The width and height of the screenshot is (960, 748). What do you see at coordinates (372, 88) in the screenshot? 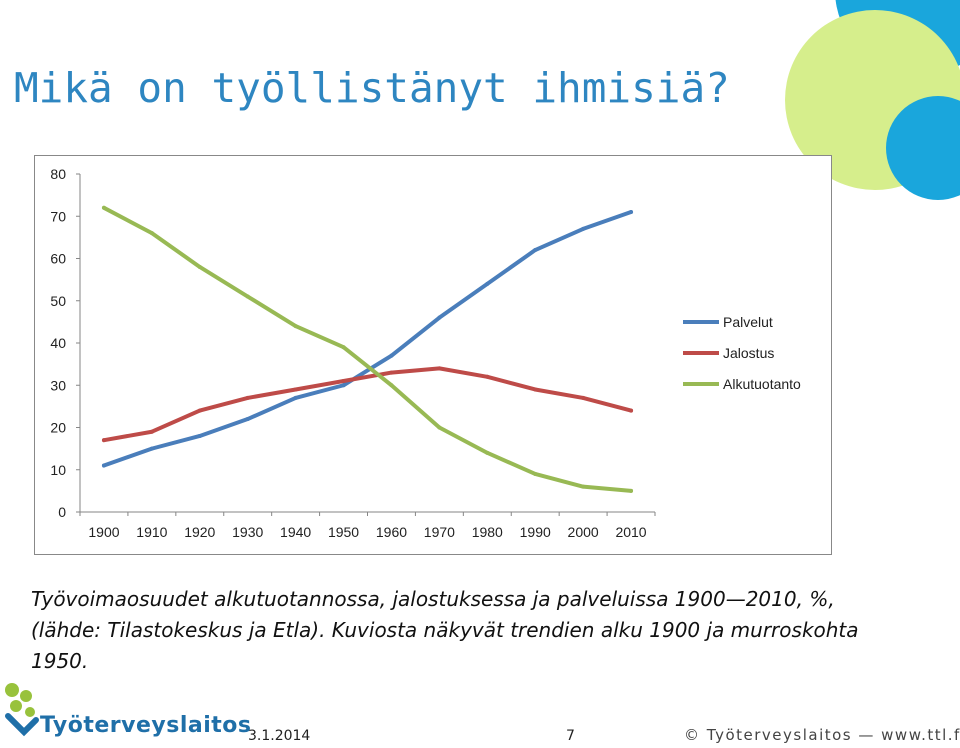
I see `slide-title: Mikä on työllistänyt ihmisiä?` at bounding box center [372, 88].